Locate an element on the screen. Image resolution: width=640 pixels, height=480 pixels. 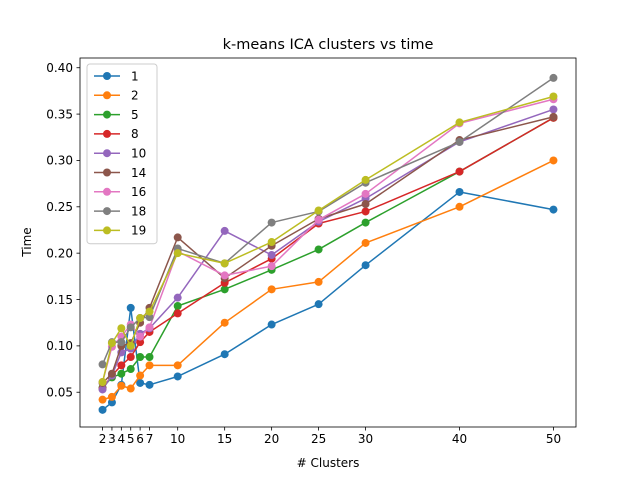
legend-item: 18 is located at coordinates (120, 211).